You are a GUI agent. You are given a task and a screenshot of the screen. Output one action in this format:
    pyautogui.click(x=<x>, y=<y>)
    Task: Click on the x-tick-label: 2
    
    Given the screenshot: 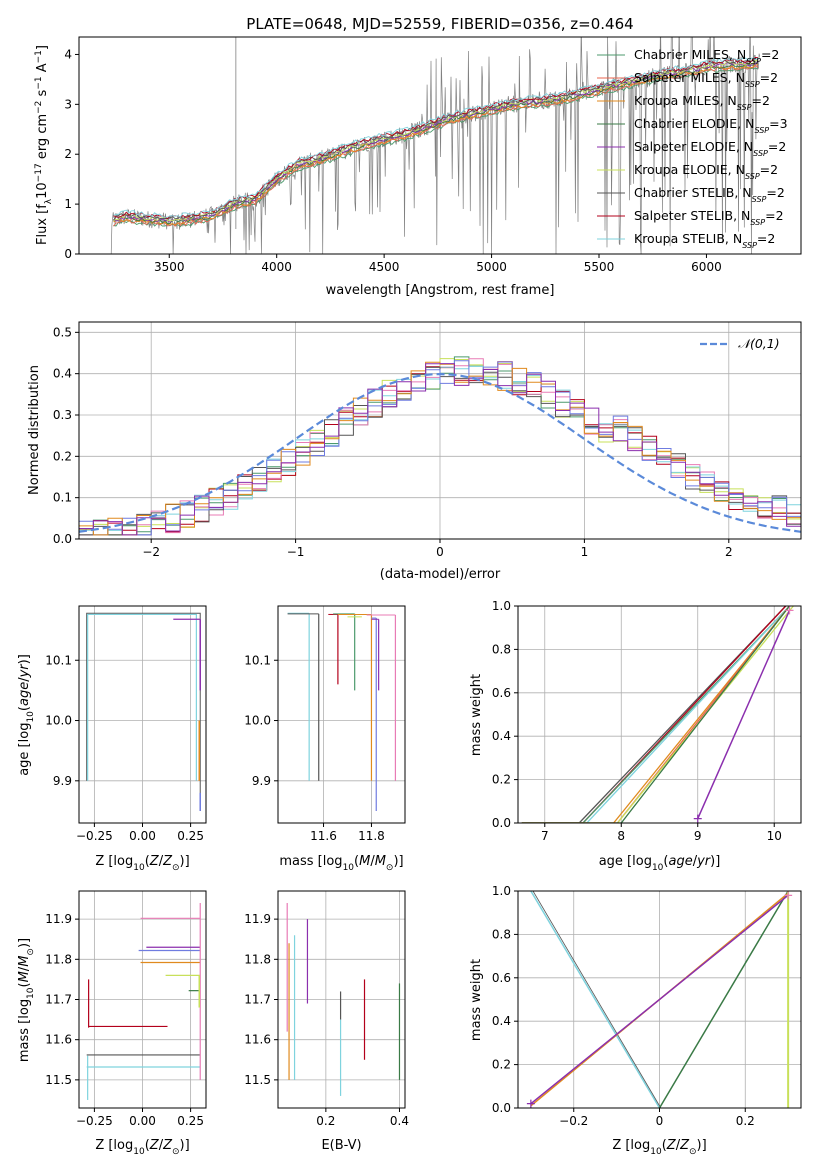 What is the action you would take?
    pyautogui.click(x=729, y=552)
    